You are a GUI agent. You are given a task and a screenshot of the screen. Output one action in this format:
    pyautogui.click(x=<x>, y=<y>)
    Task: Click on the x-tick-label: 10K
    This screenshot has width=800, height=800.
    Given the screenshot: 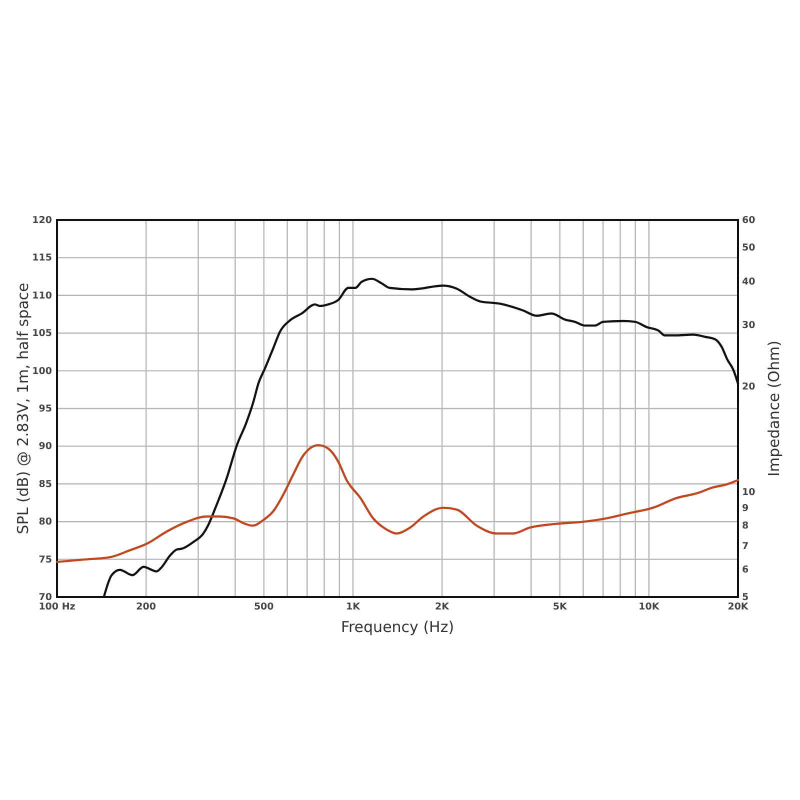 What is the action you would take?
    pyautogui.click(x=649, y=607)
    